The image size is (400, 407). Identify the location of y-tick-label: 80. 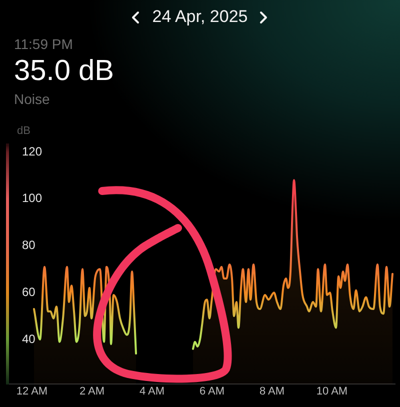
(29, 245).